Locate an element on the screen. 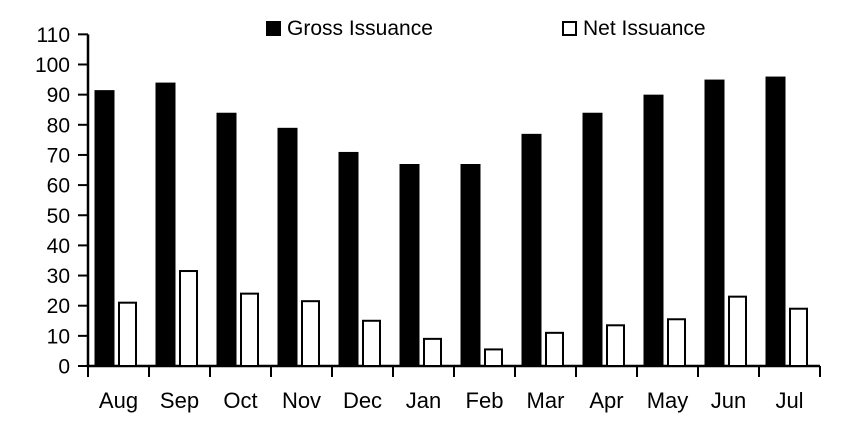  legend-item-net-issuance: Net Issuance is located at coordinates (634, 28).